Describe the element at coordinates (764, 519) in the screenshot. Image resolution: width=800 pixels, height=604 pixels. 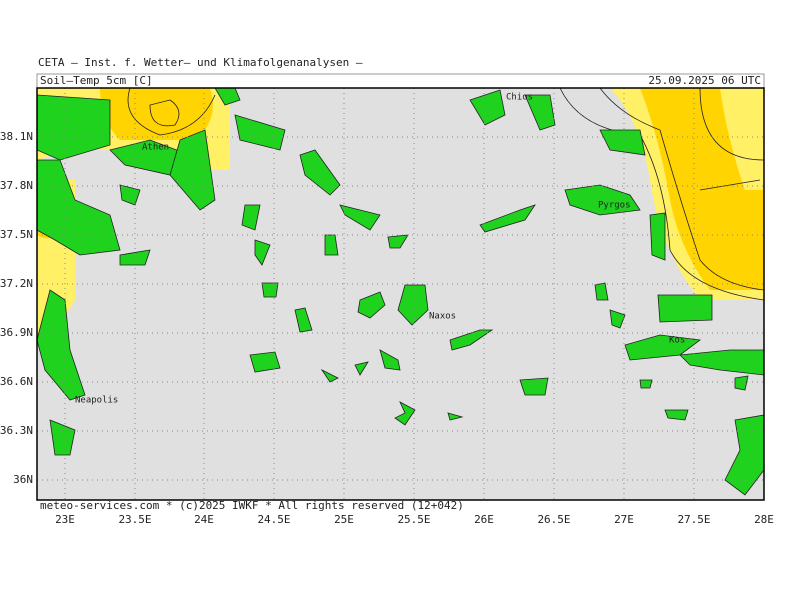
I see `lon-label: 28E` at that location.